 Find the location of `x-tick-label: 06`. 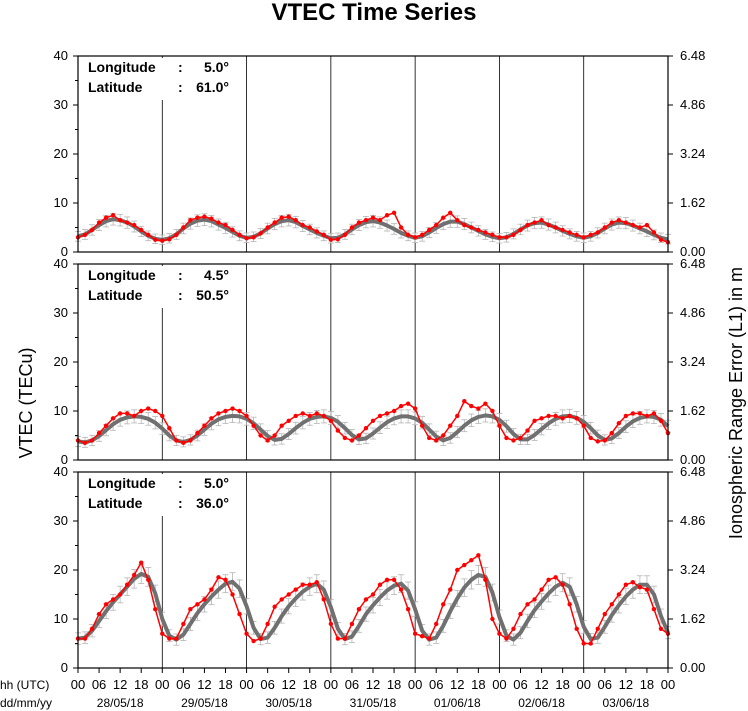

x-tick-label: 06 is located at coordinates (352, 684).